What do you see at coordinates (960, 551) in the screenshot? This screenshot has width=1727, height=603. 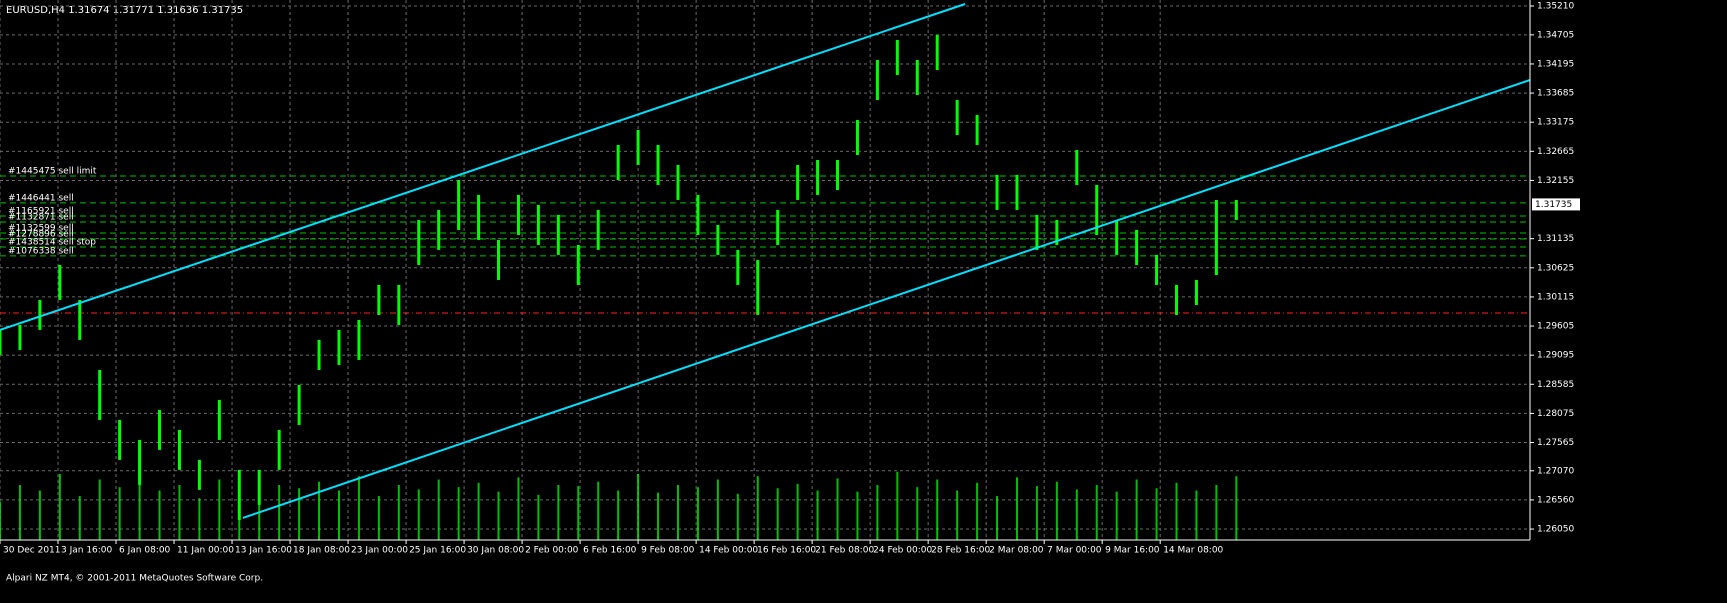 I see `x-tick-label: 28 Feb 16:00` at bounding box center [960, 551].